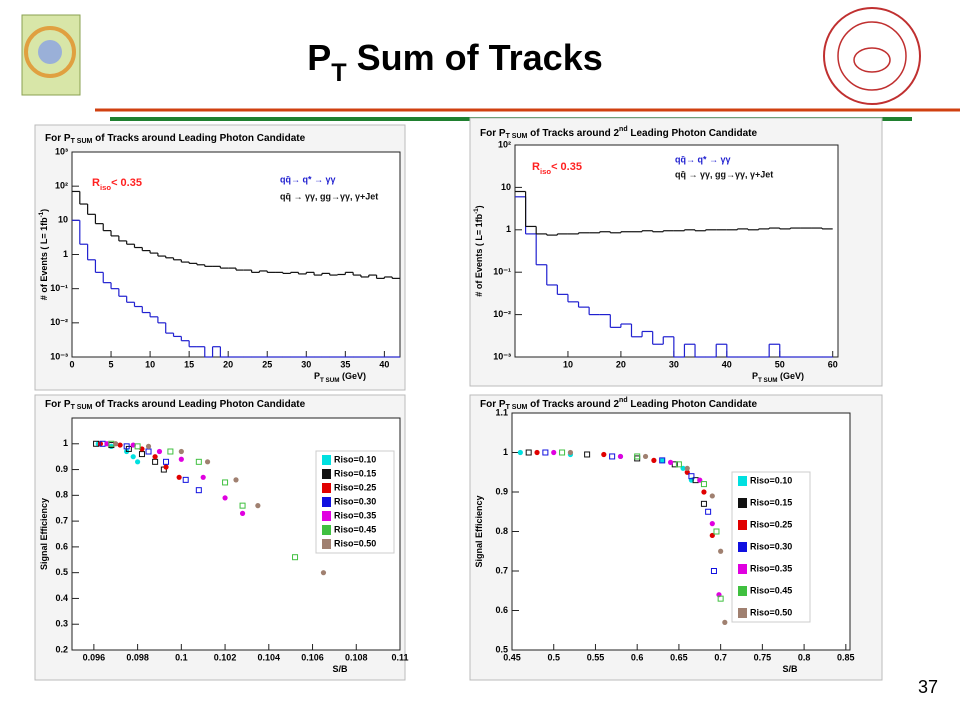 The height and width of the screenshot is (720, 960). I want to click on text-part: nd, so click(623, 129).